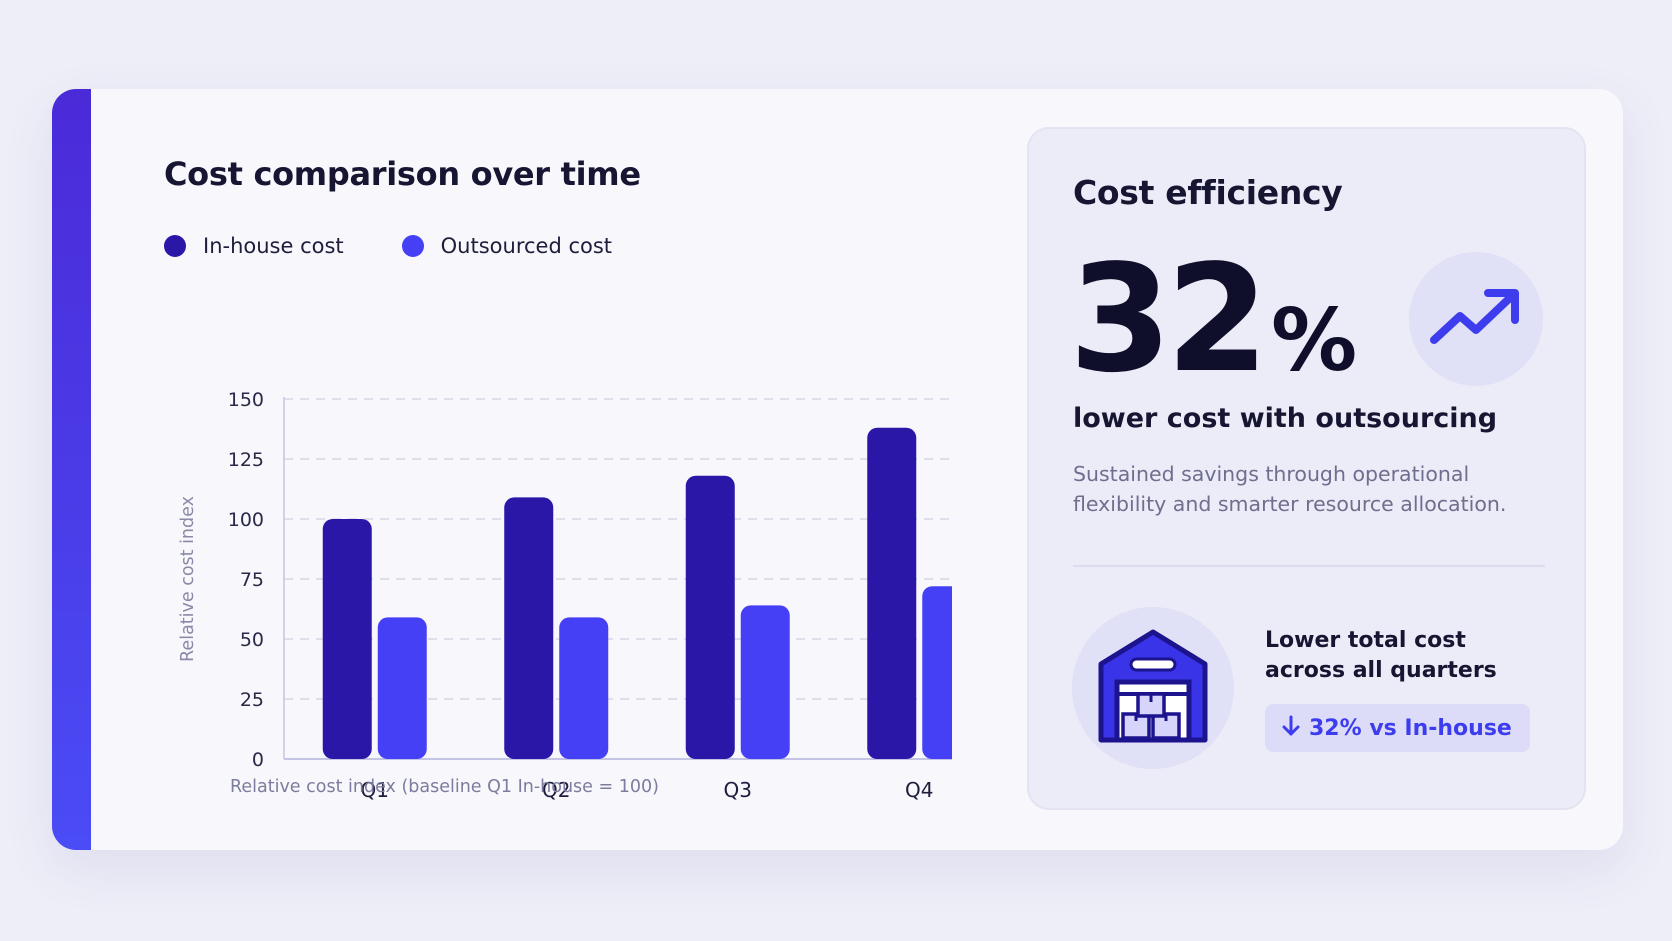 The width and height of the screenshot is (1672, 941). What do you see at coordinates (1410, 728) in the screenshot?
I see `badge-text: 32% vs In-house` at bounding box center [1410, 728].